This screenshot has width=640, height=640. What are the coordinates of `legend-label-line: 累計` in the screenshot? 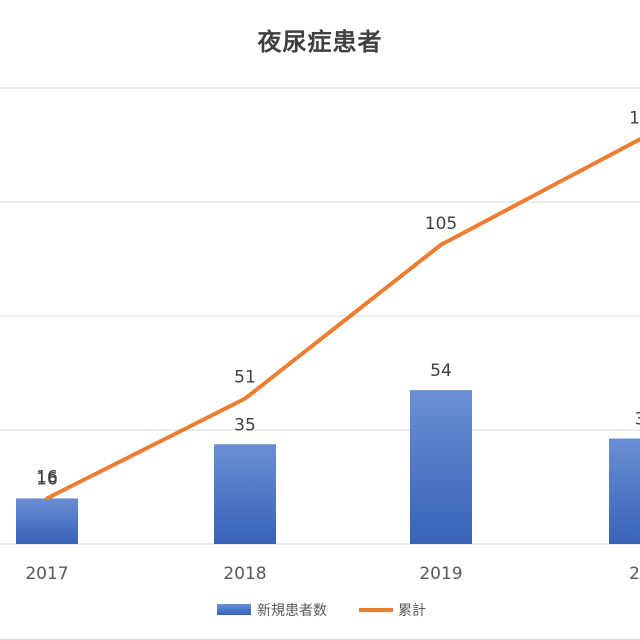 It's located at (412, 611).